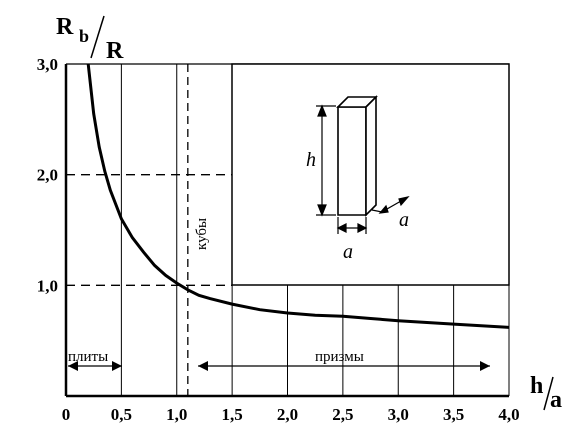  I want to click on y-tick-label: 2,0, so click(47, 175).